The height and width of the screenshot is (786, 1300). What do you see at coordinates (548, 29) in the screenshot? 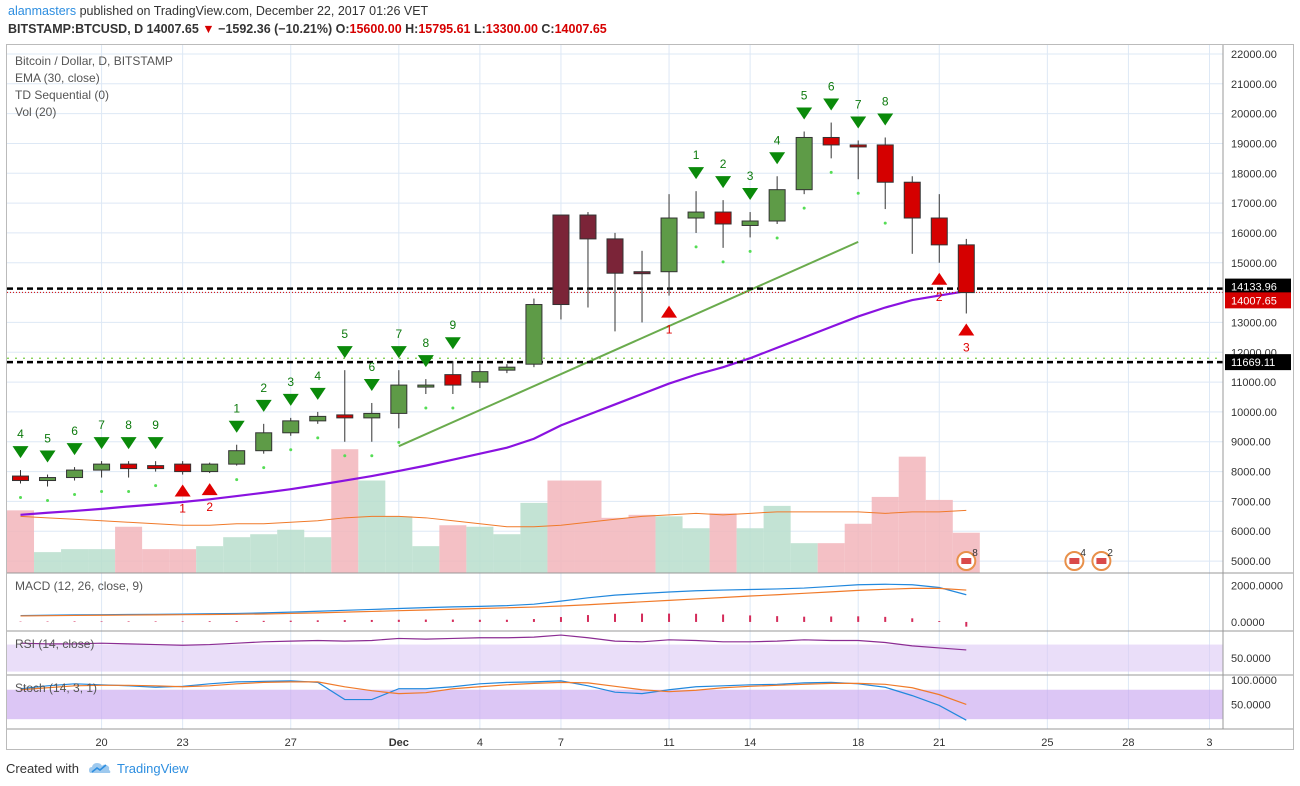
I see `close-label: C:` at bounding box center [548, 29].